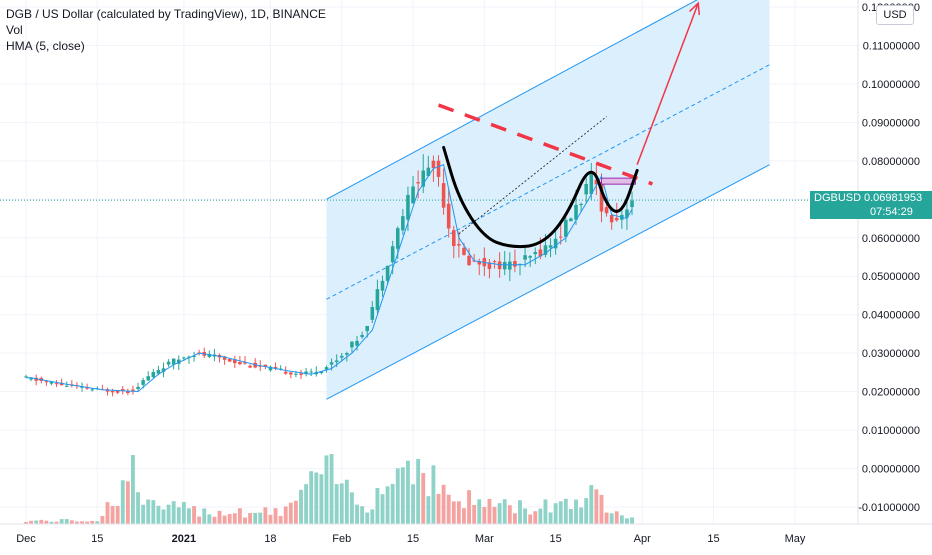 The height and width of the screenshot is (555, 932). I want to click on time-axis: Dec 15 2021 18 Feb 15 Mar 15 Apr 15 May, so click(411, 539).